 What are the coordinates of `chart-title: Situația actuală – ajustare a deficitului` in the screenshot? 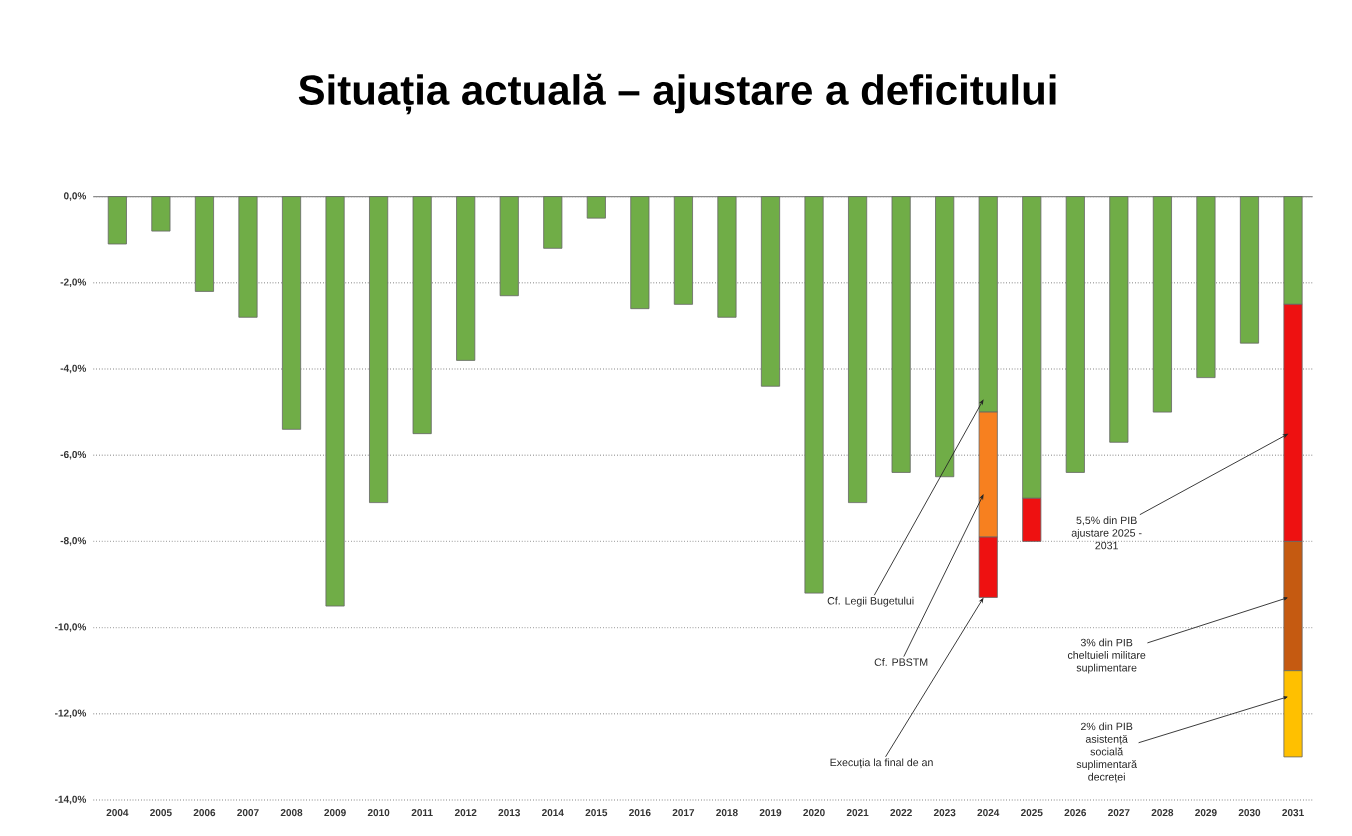 It's located at (677, 94).